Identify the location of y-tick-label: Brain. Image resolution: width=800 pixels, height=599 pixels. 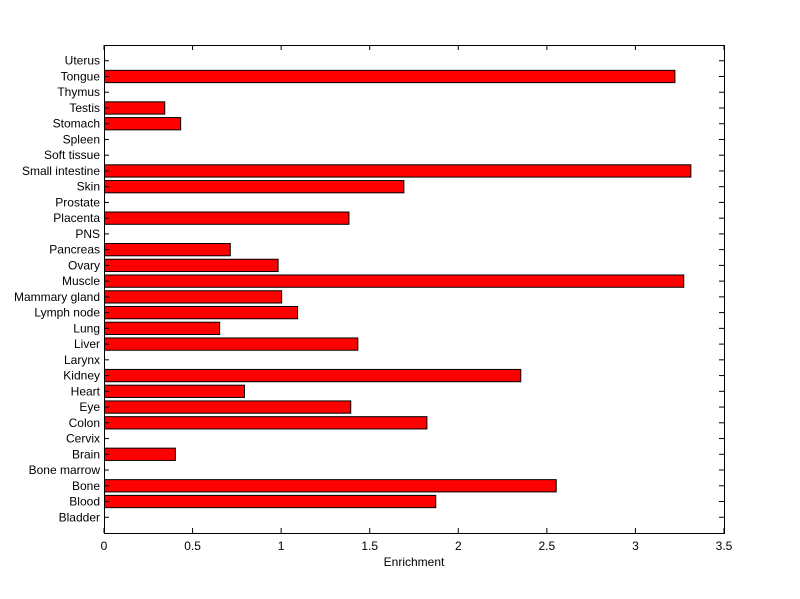
(86, 454).